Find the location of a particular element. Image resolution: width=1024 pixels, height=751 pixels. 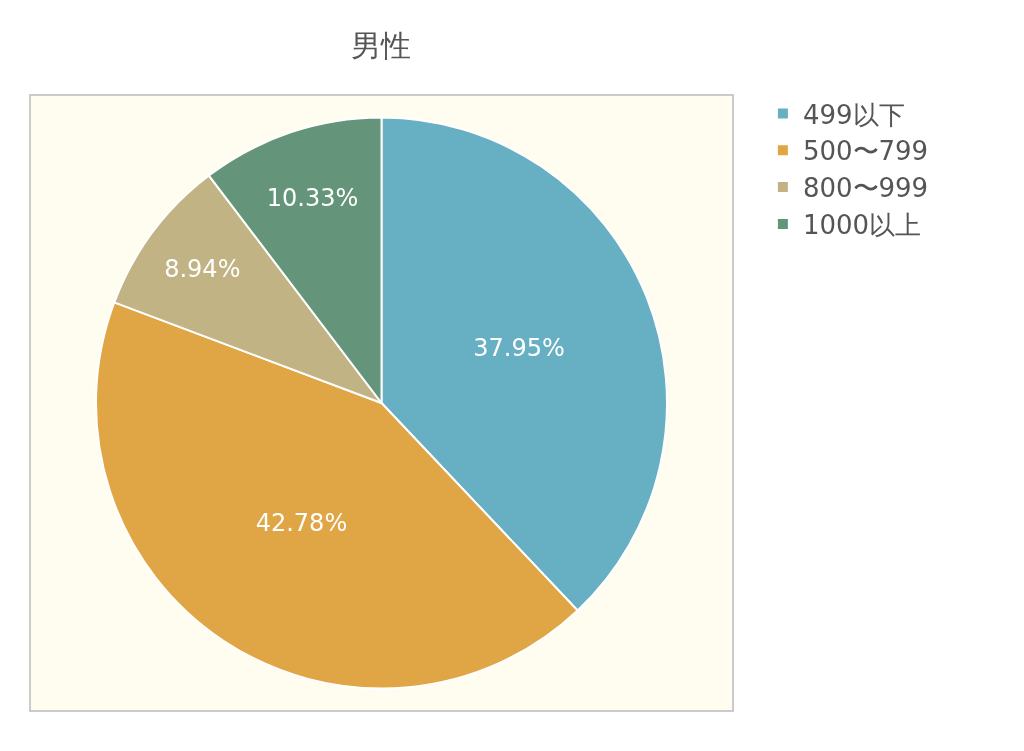

data-label: 10.33% is located at coordinates (312, 197).